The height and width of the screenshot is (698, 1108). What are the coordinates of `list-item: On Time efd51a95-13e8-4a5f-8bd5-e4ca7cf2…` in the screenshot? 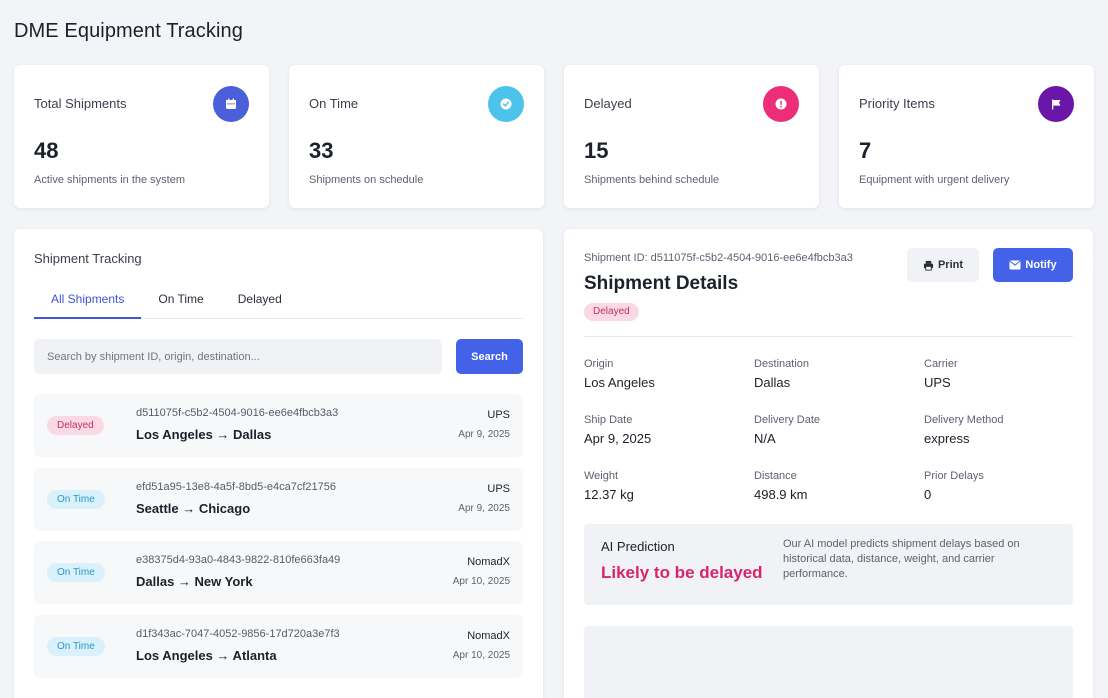 It's located at (278, 499).